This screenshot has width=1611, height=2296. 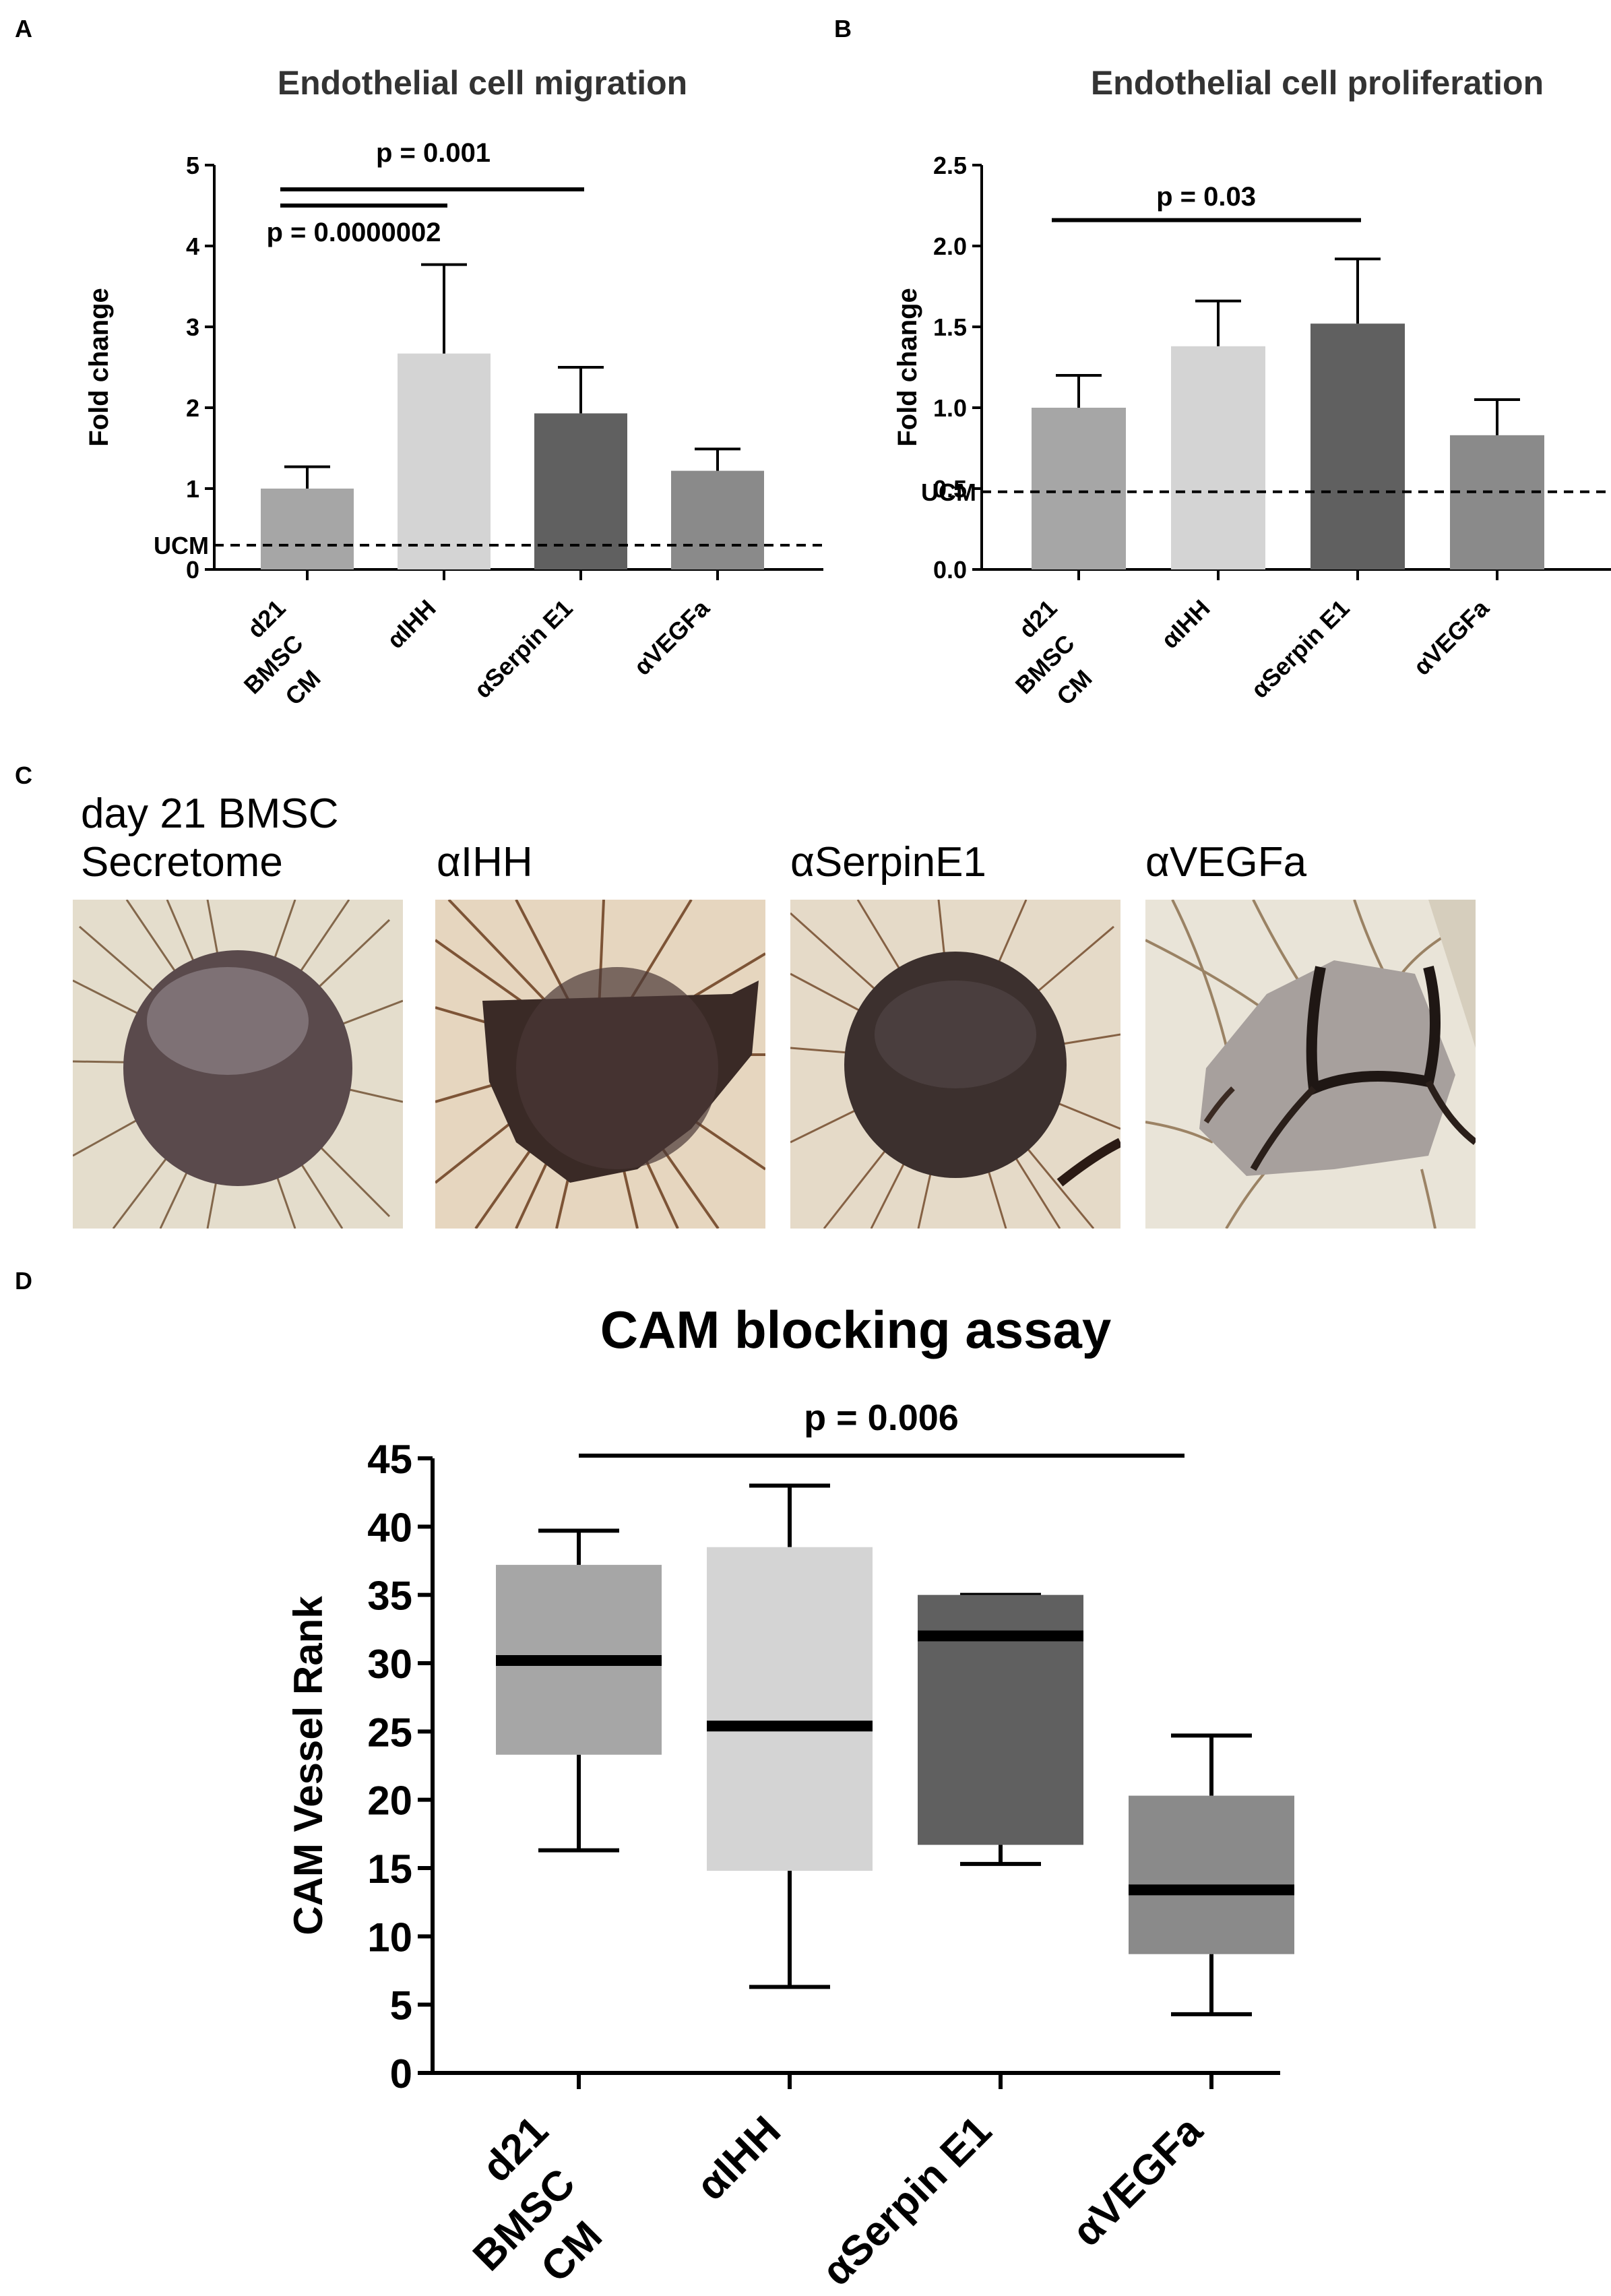 I want to click on y-tick-label: 1, so click(x=192, y=489).